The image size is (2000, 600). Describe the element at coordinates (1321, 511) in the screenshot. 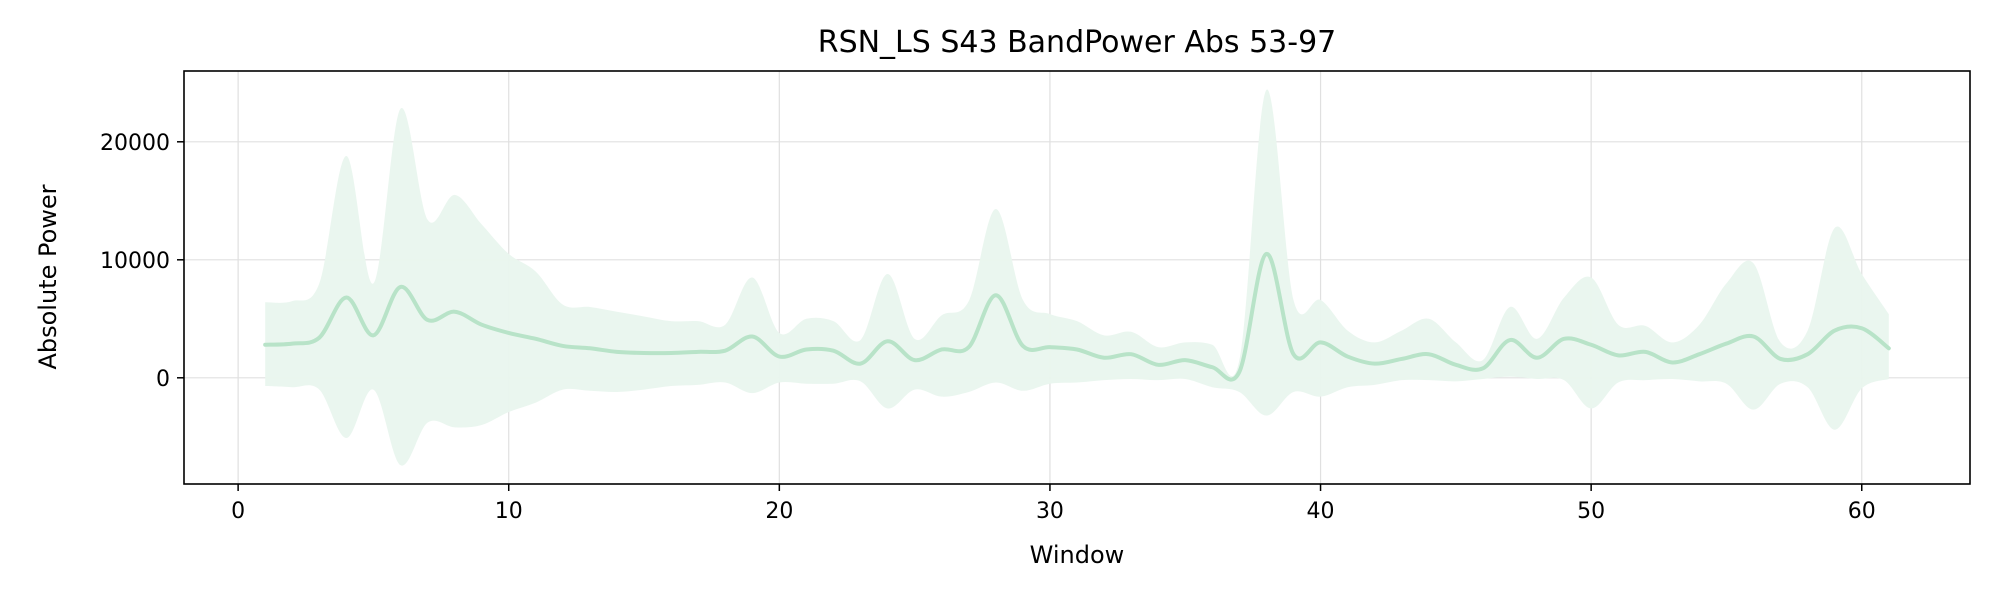

I see `x-tick-label: 40` at that location.